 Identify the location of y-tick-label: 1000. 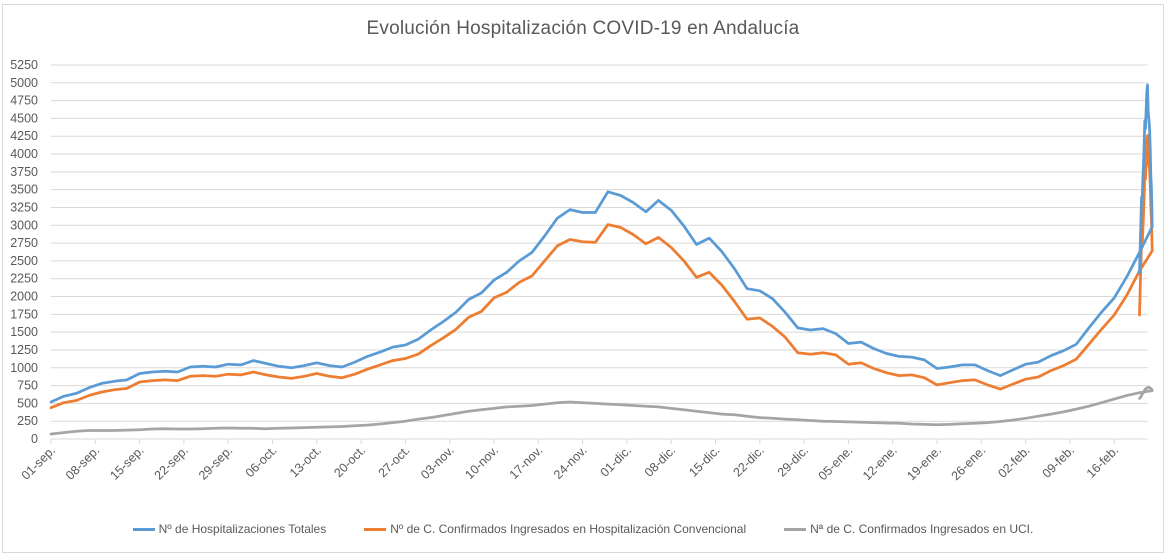
(24, 368).